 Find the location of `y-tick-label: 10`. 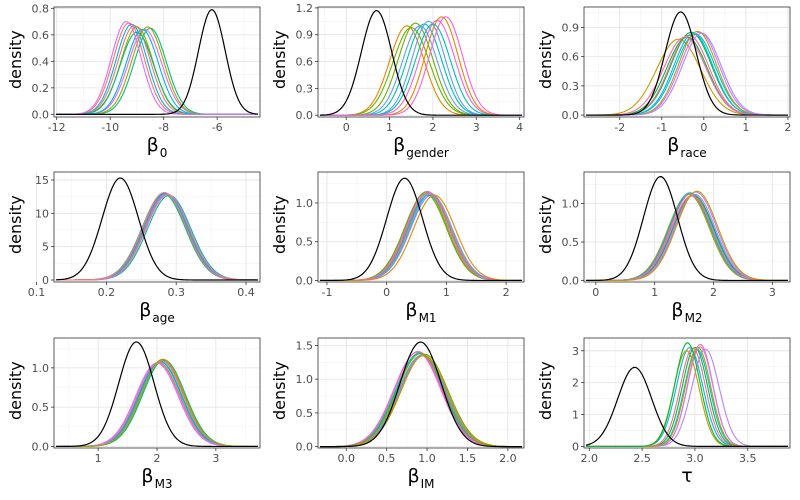

y-tick-label: 10 is located at coordinates (42, 213).